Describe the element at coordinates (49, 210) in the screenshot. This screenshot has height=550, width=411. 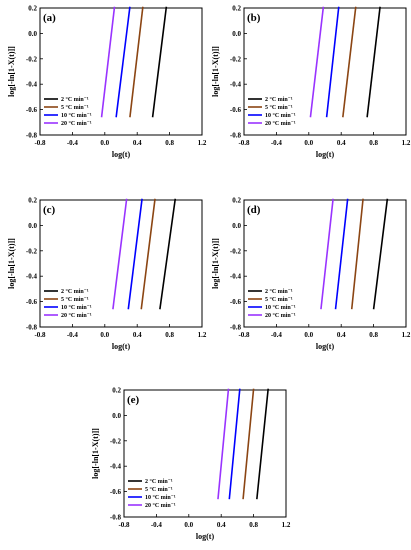
I see `panel-label: (c)` at that location.